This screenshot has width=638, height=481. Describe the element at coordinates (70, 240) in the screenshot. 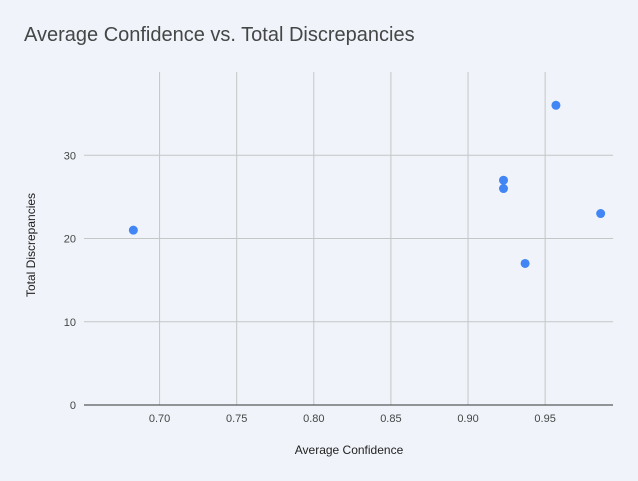

I see `y-tick-label: 20` at that location.